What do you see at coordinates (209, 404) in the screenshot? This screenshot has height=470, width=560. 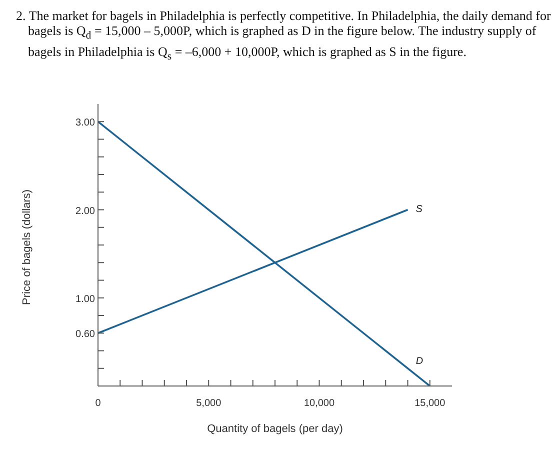 I see `x-tick-label: 5,000` at bounding box center [209, 404].